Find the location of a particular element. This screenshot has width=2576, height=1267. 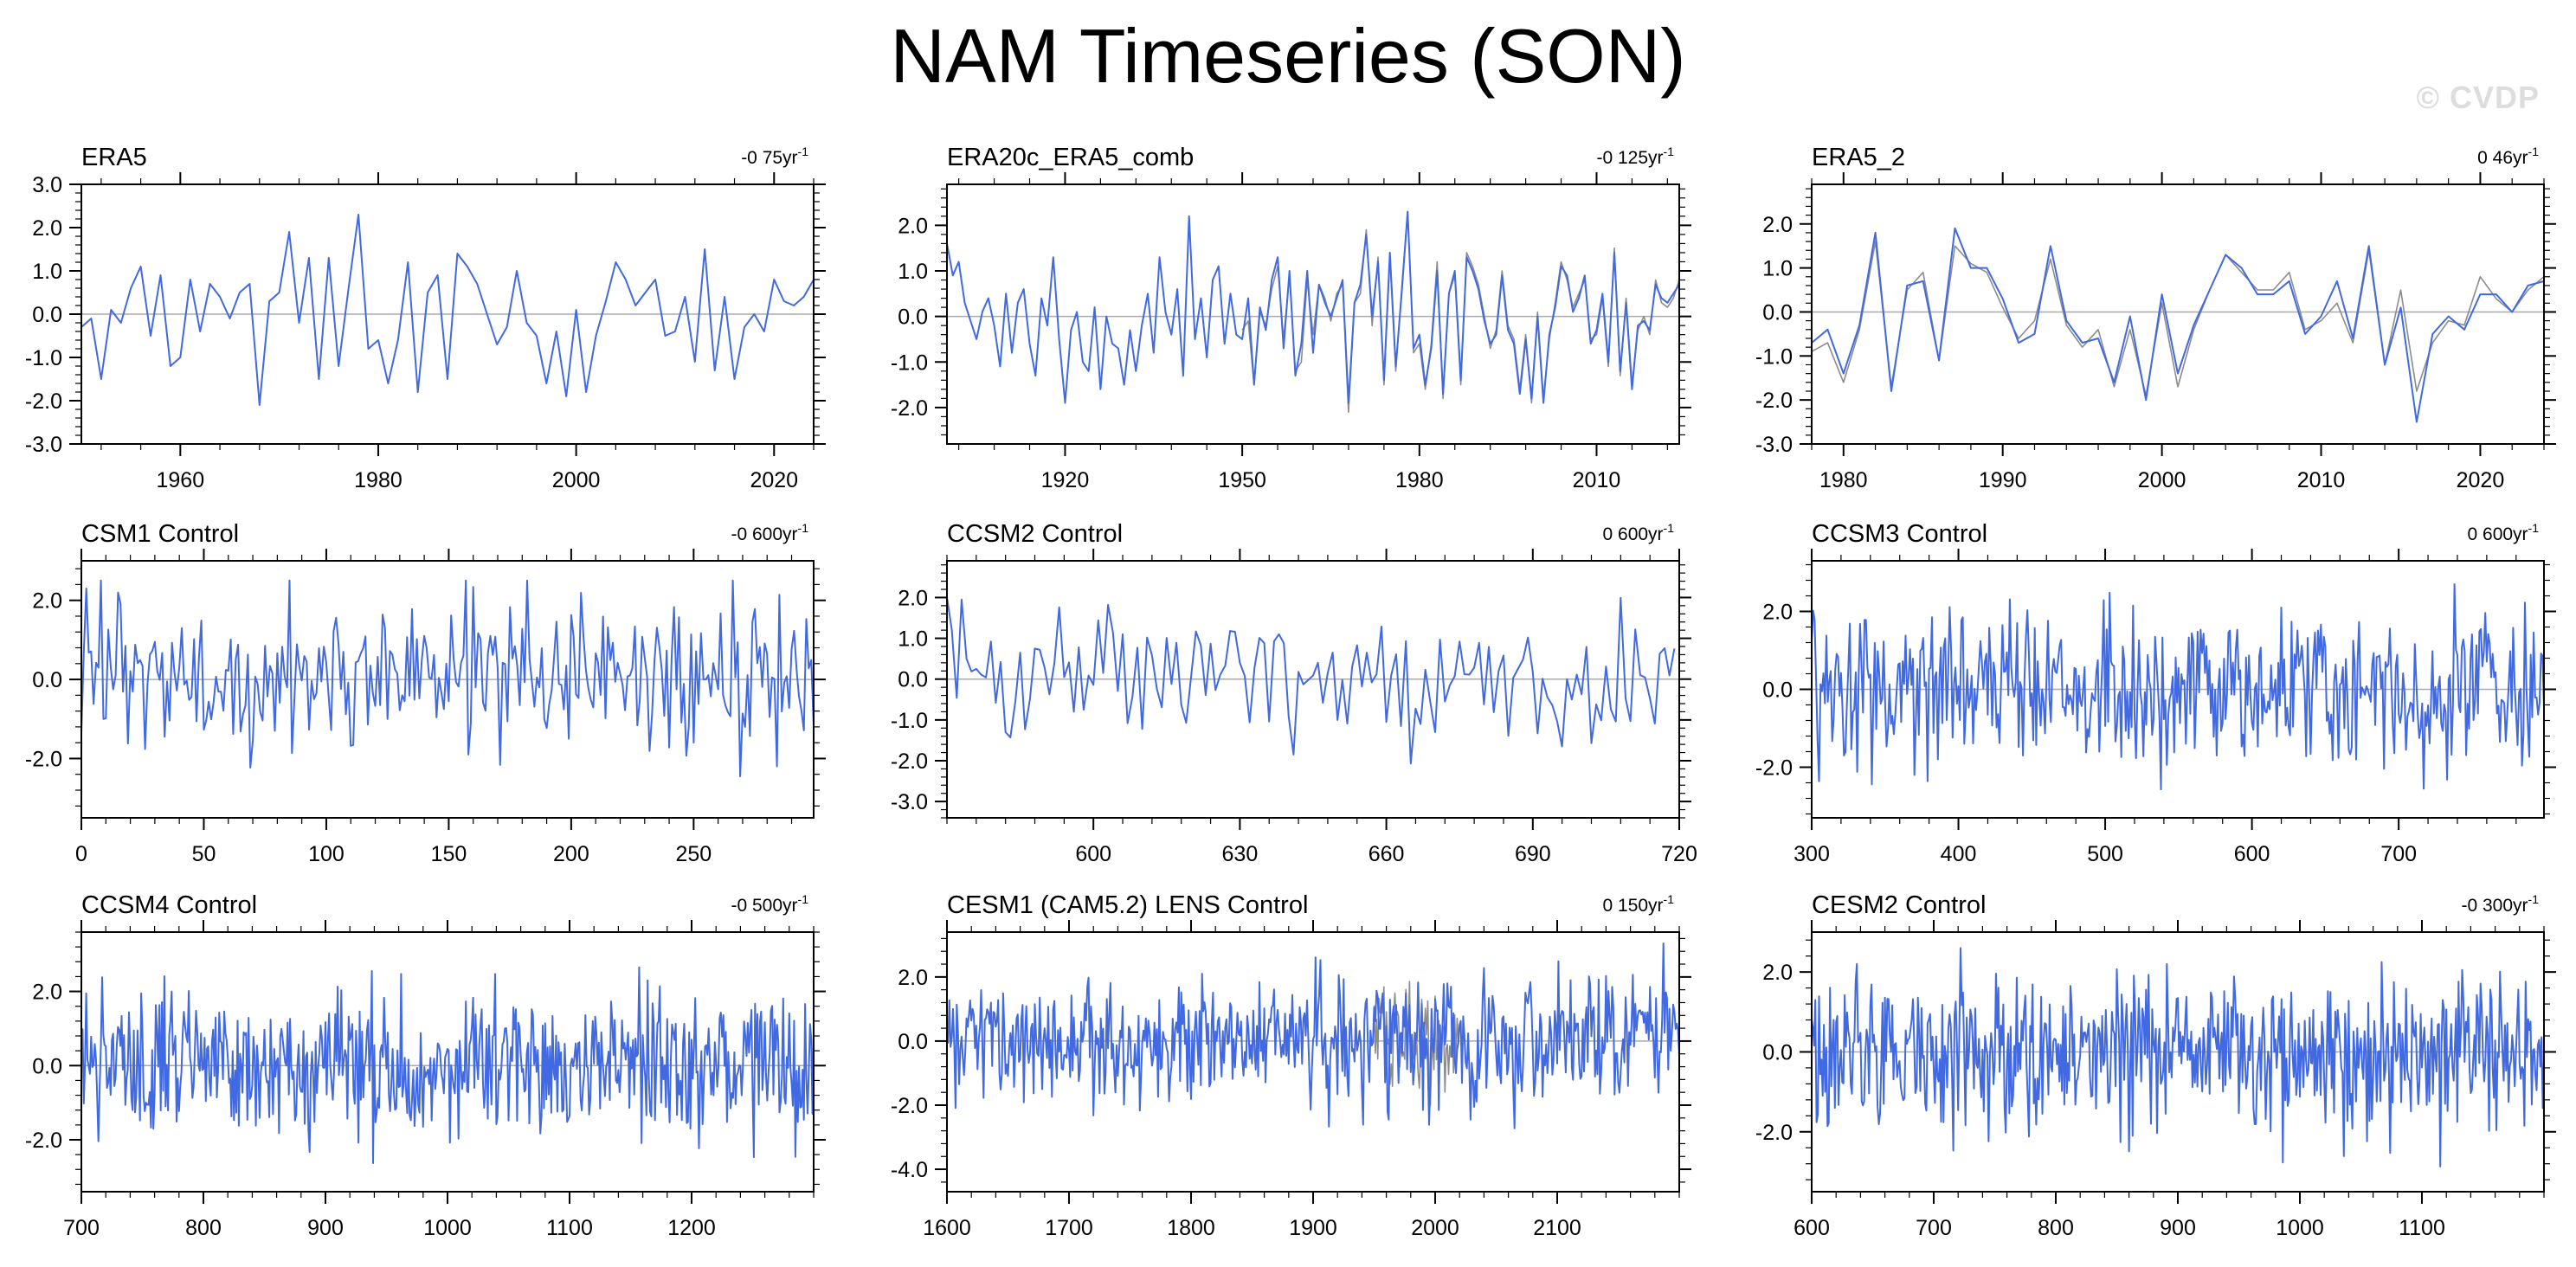

x-tick-label: 250 is located at coordinates (693, 854).